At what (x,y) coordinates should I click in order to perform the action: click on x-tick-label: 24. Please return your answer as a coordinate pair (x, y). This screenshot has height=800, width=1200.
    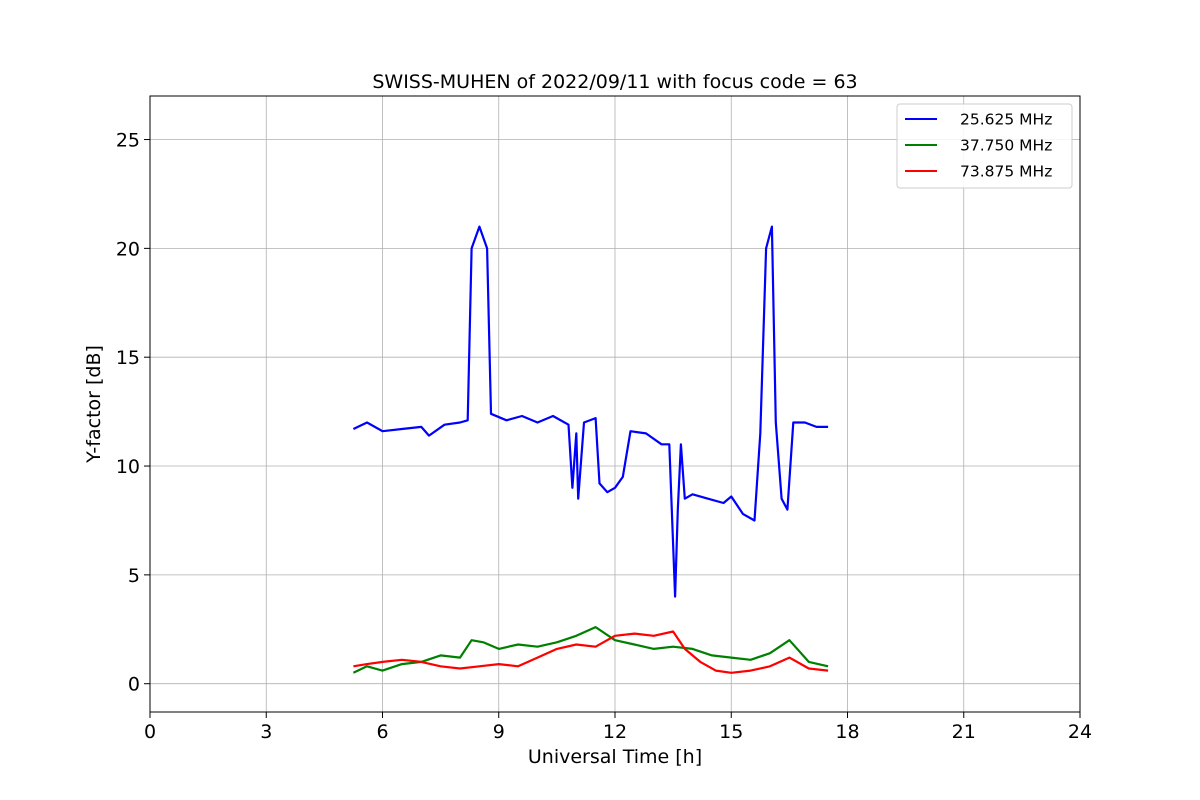
    Looking at the image, I should click on (1080, 732).